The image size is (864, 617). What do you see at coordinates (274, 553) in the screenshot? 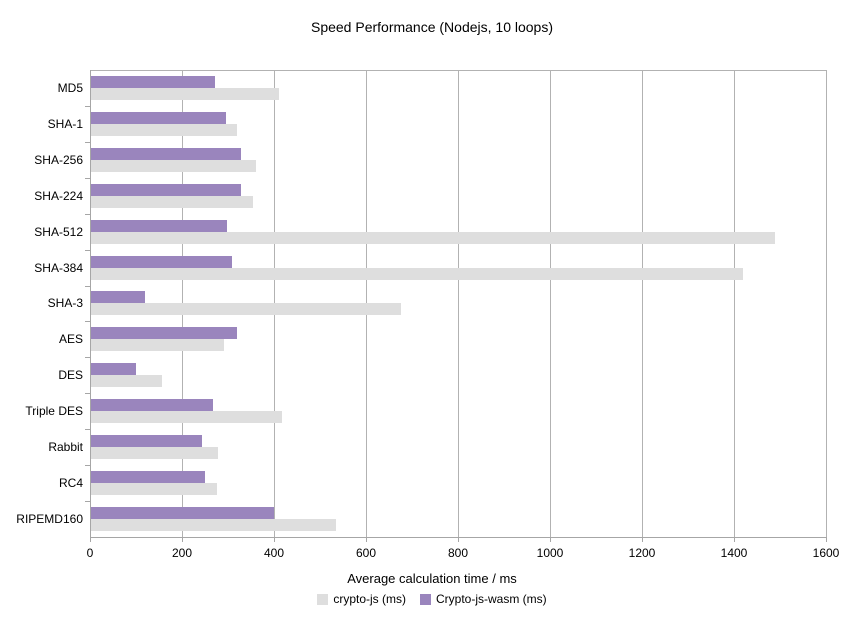
I see `x-tick-label-400: 400` at bounding box center [274, 553].